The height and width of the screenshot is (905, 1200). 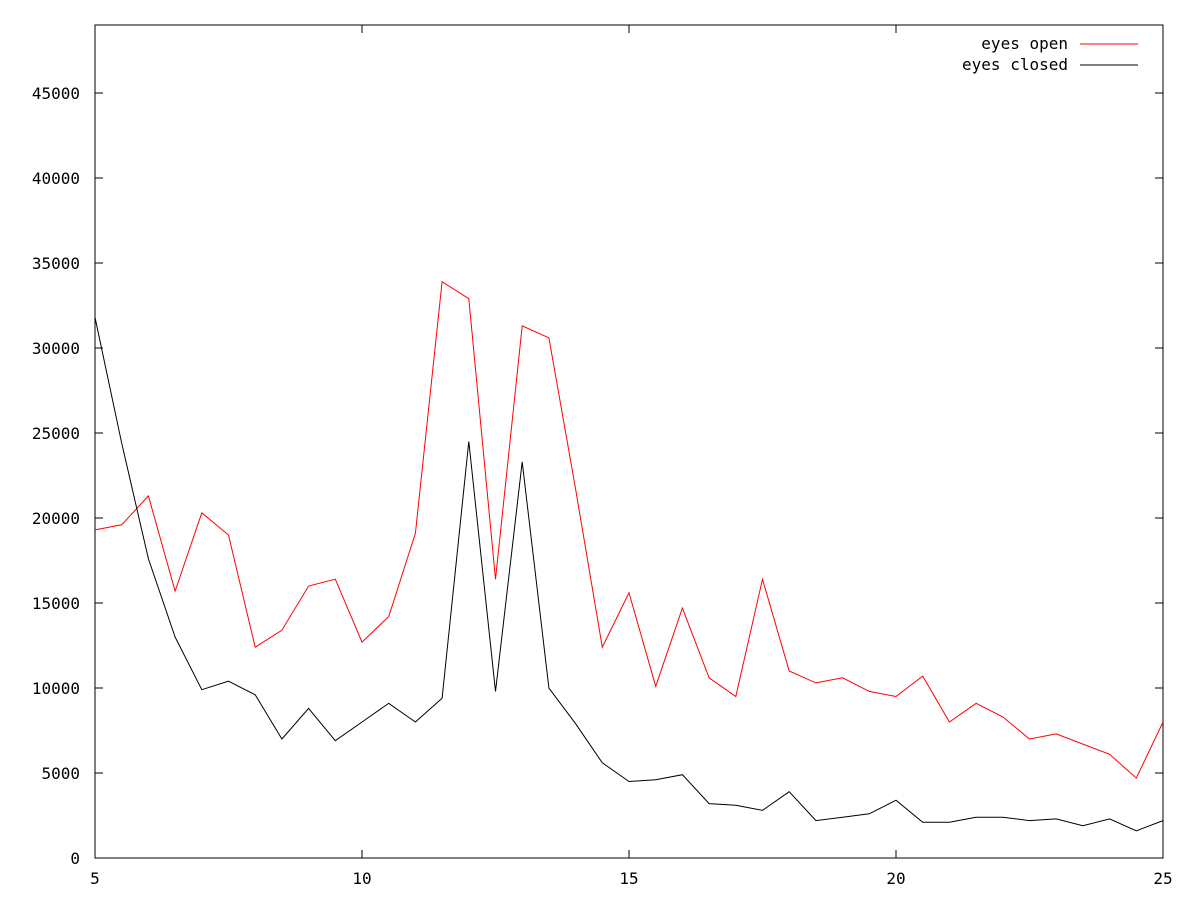 What do you see at coordinates (1050, 54) in the screenshot?
I see `legend: eyes open eyes closed` at bounding box center [1050, 54].